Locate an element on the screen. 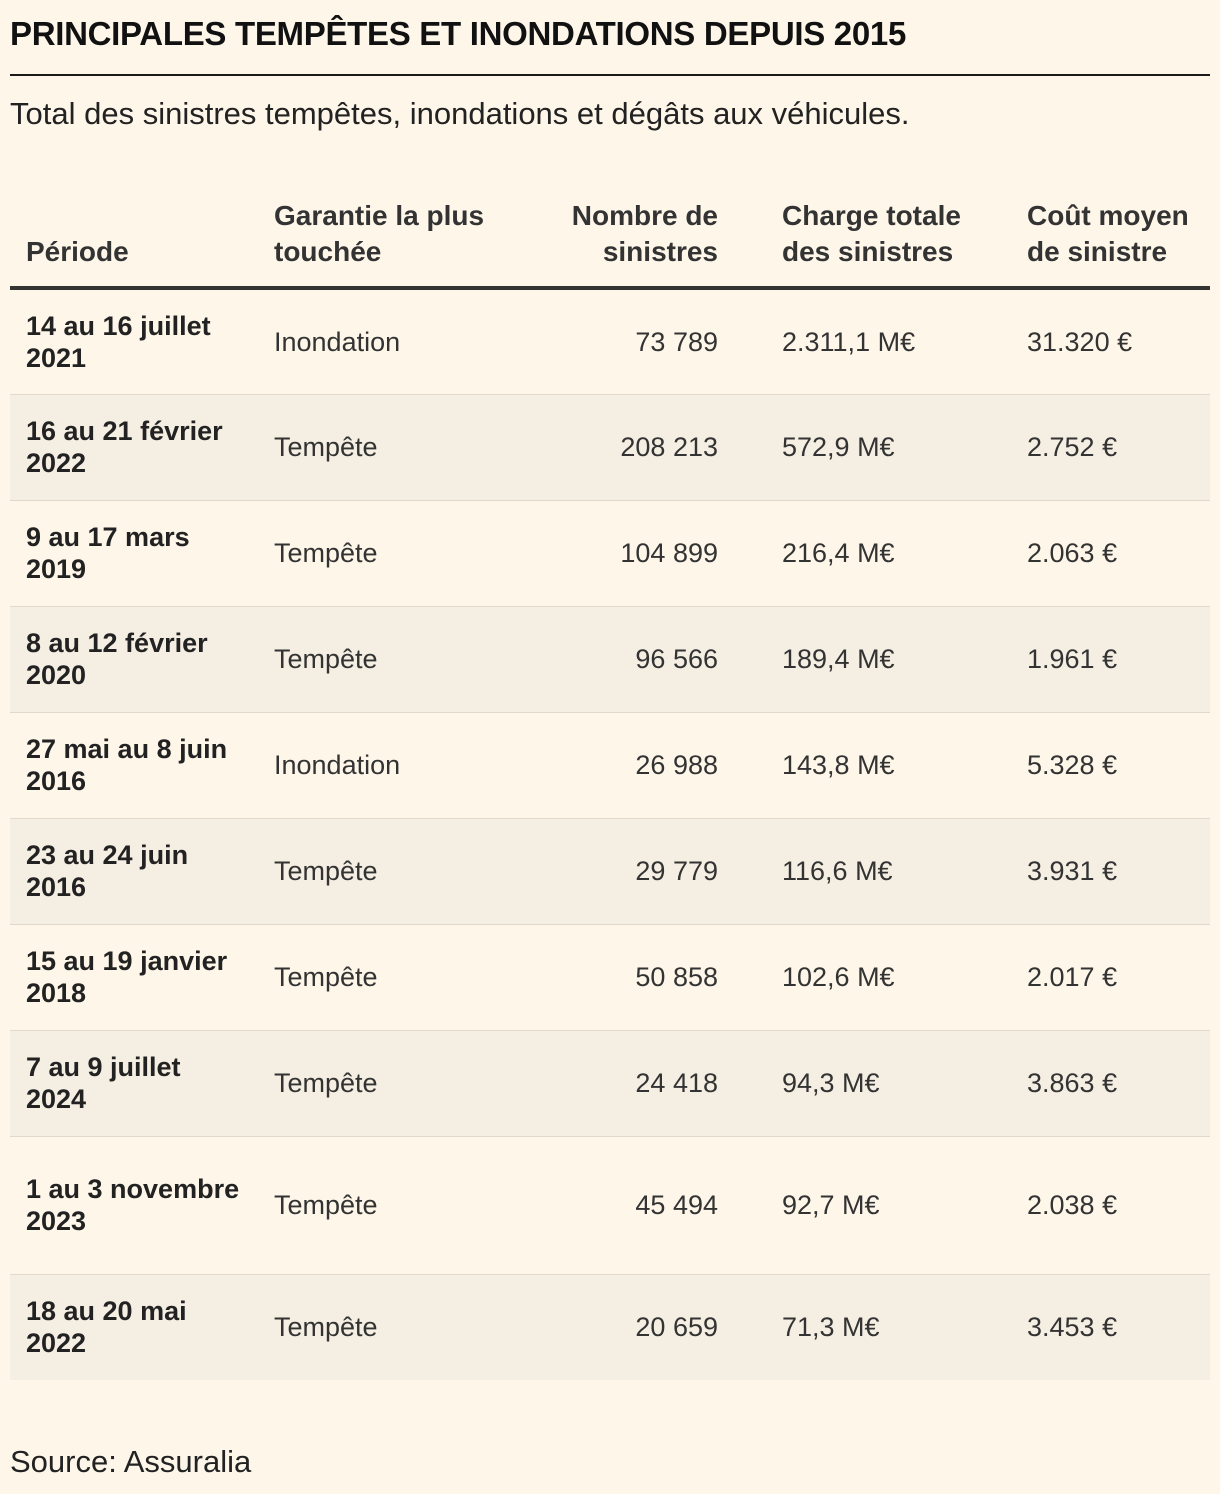 The width and height of the screenshot is (1220, 1494). cell-nombre: 73 789 is located at coordinates (626, 341).